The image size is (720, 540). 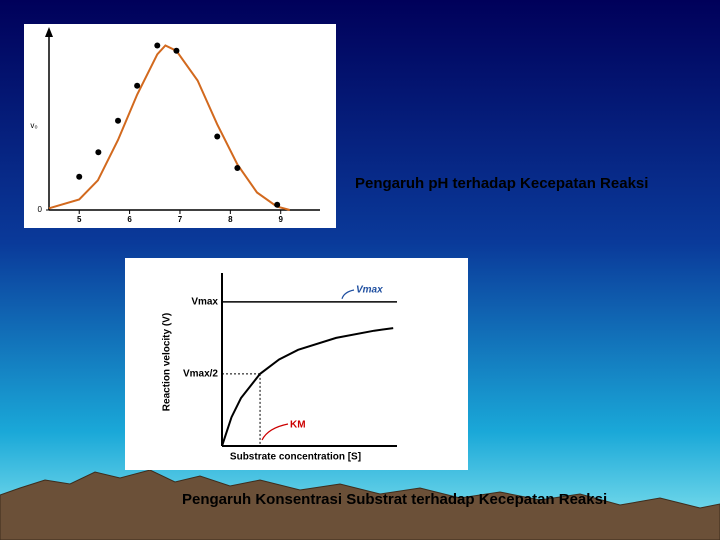 What do you see at coordinates (298, 425) in the screenshot?
I see `km-label: KM` at bounding box center [298, 425].